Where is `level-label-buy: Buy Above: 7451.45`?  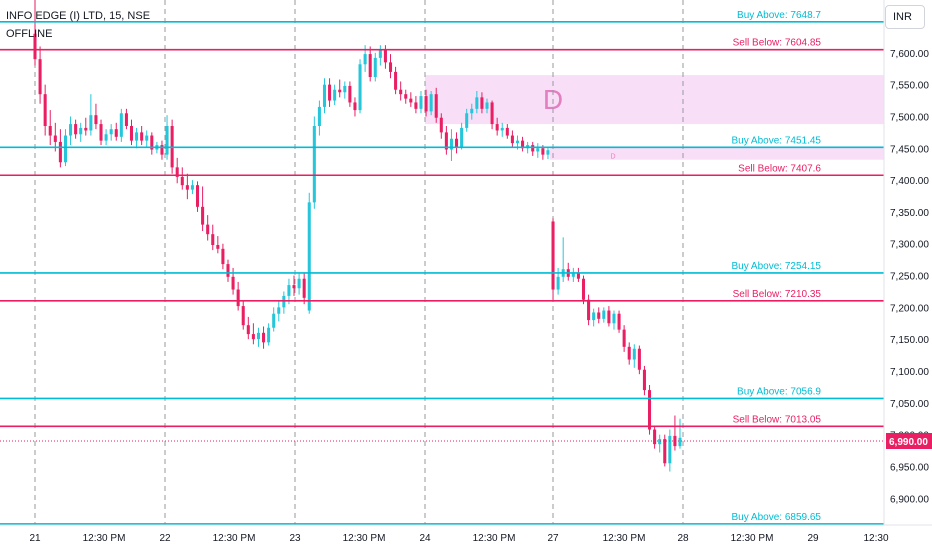
level-label-buy: Buy Above: 7451.45 is located at coordinates (776, 140).